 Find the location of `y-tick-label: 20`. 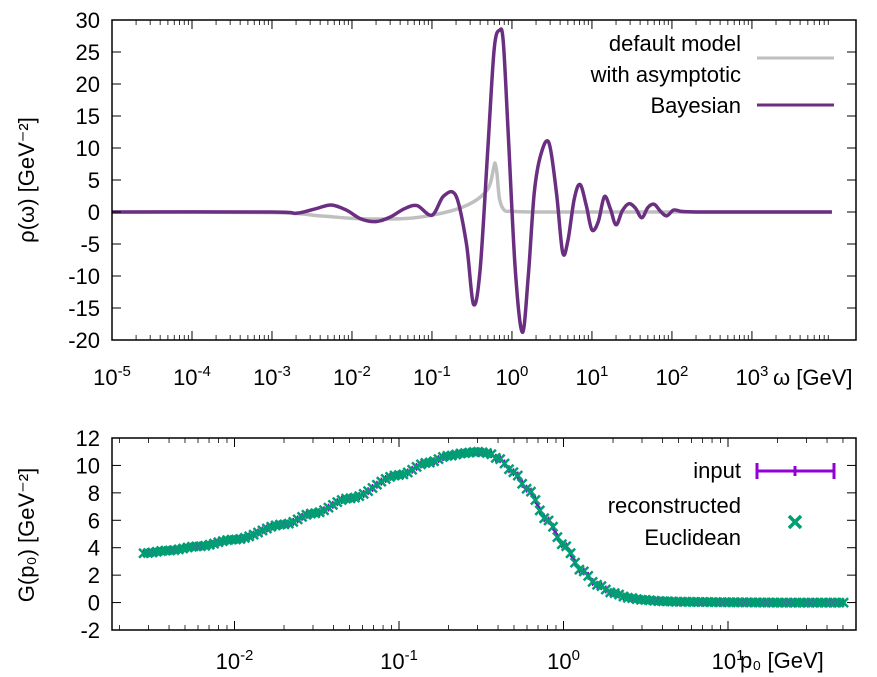

y-tick-label: 20 is located at coordinates (88, 84).